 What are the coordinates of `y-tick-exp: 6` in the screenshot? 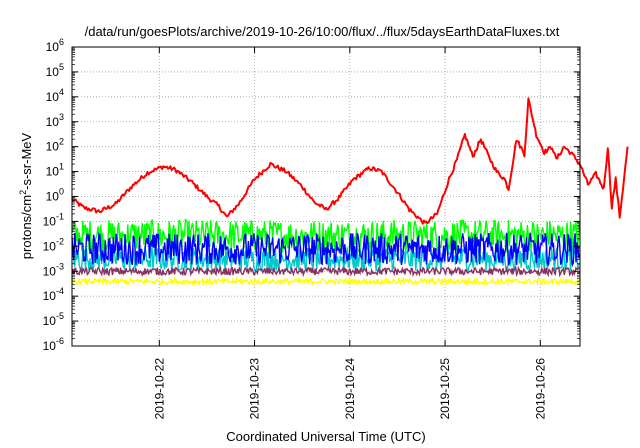 It's located at (61, 42).